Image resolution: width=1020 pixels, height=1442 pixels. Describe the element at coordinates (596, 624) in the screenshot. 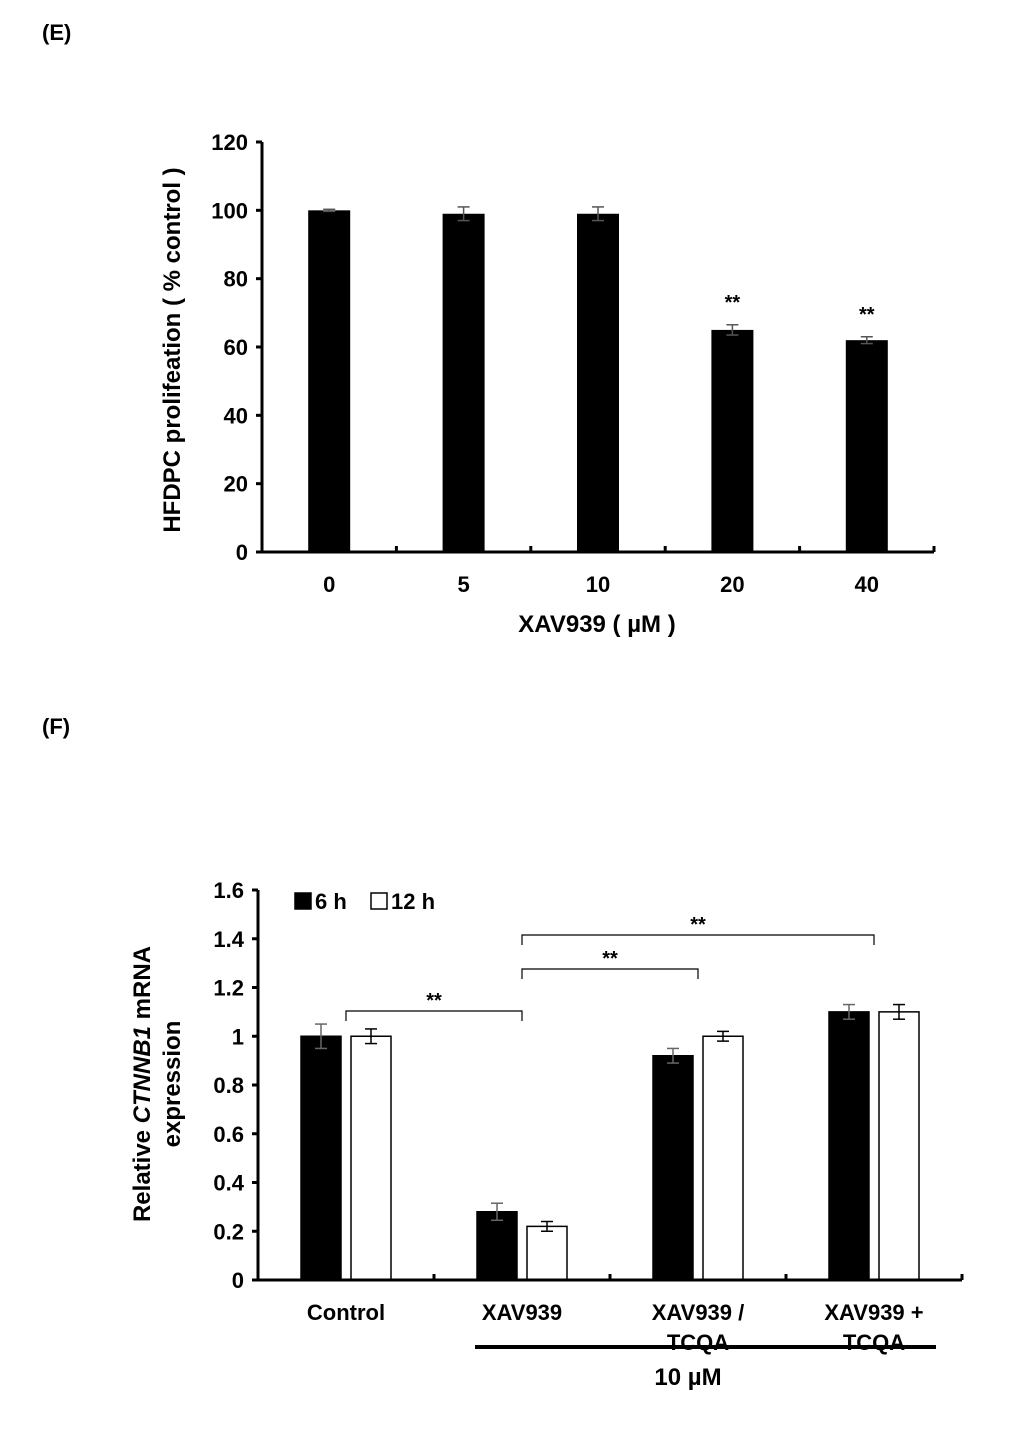

I see `e-x-axis-title: XAV939 ( µM )` at that location.